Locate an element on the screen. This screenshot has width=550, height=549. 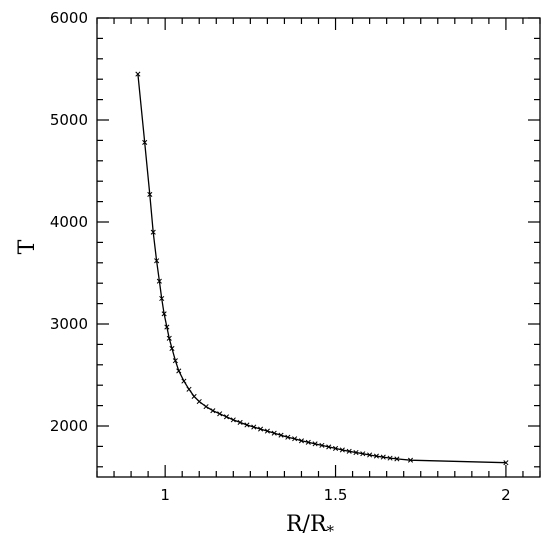
y-tick-label: 4000 is located at coordinates (69, 222).